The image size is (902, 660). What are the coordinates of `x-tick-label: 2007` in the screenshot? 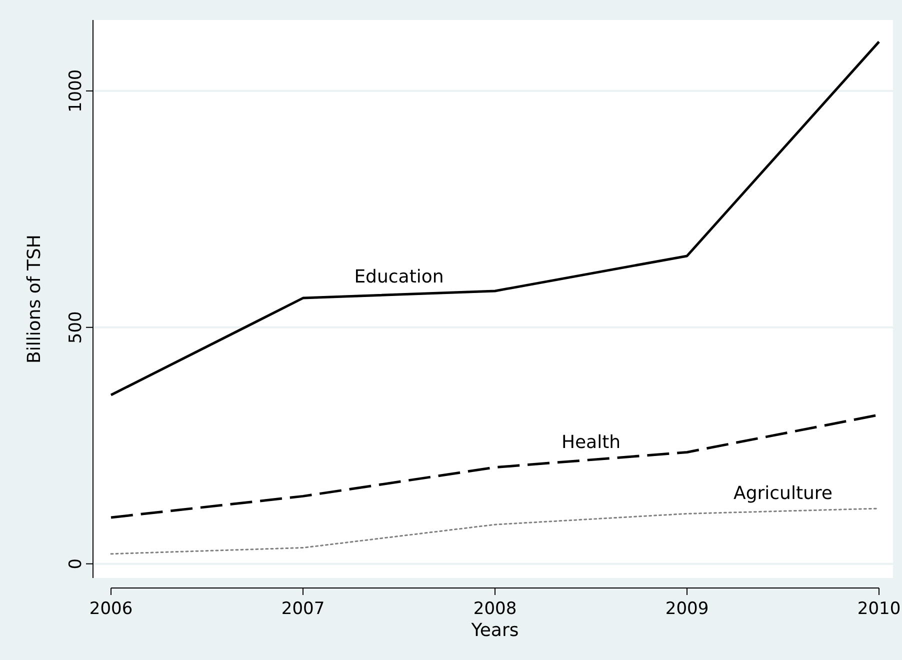 It's located at (303, 609).